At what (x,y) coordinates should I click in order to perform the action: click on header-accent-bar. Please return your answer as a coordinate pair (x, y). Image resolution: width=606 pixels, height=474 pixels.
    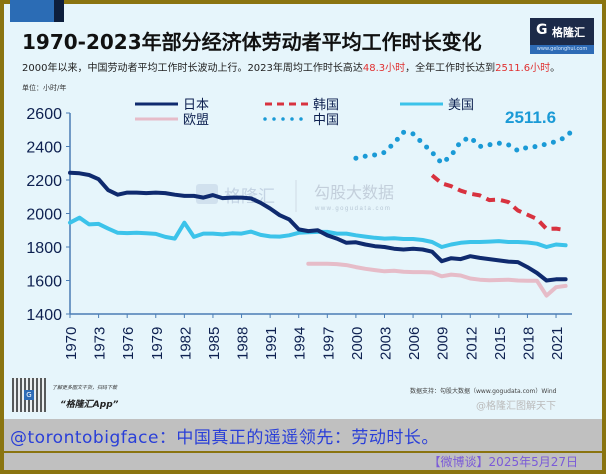
    Looking at the image, I should click on (37, 11).